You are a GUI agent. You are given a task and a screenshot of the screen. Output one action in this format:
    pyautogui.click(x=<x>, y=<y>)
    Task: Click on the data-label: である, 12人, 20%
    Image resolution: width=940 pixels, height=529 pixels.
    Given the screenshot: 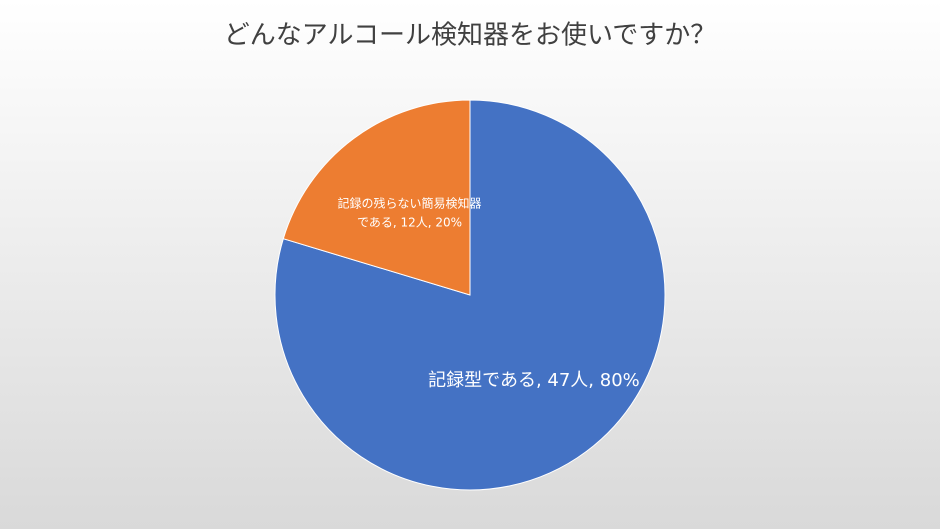 What is the action you would take?
    pyautogui.click(x=409, y=223)
    